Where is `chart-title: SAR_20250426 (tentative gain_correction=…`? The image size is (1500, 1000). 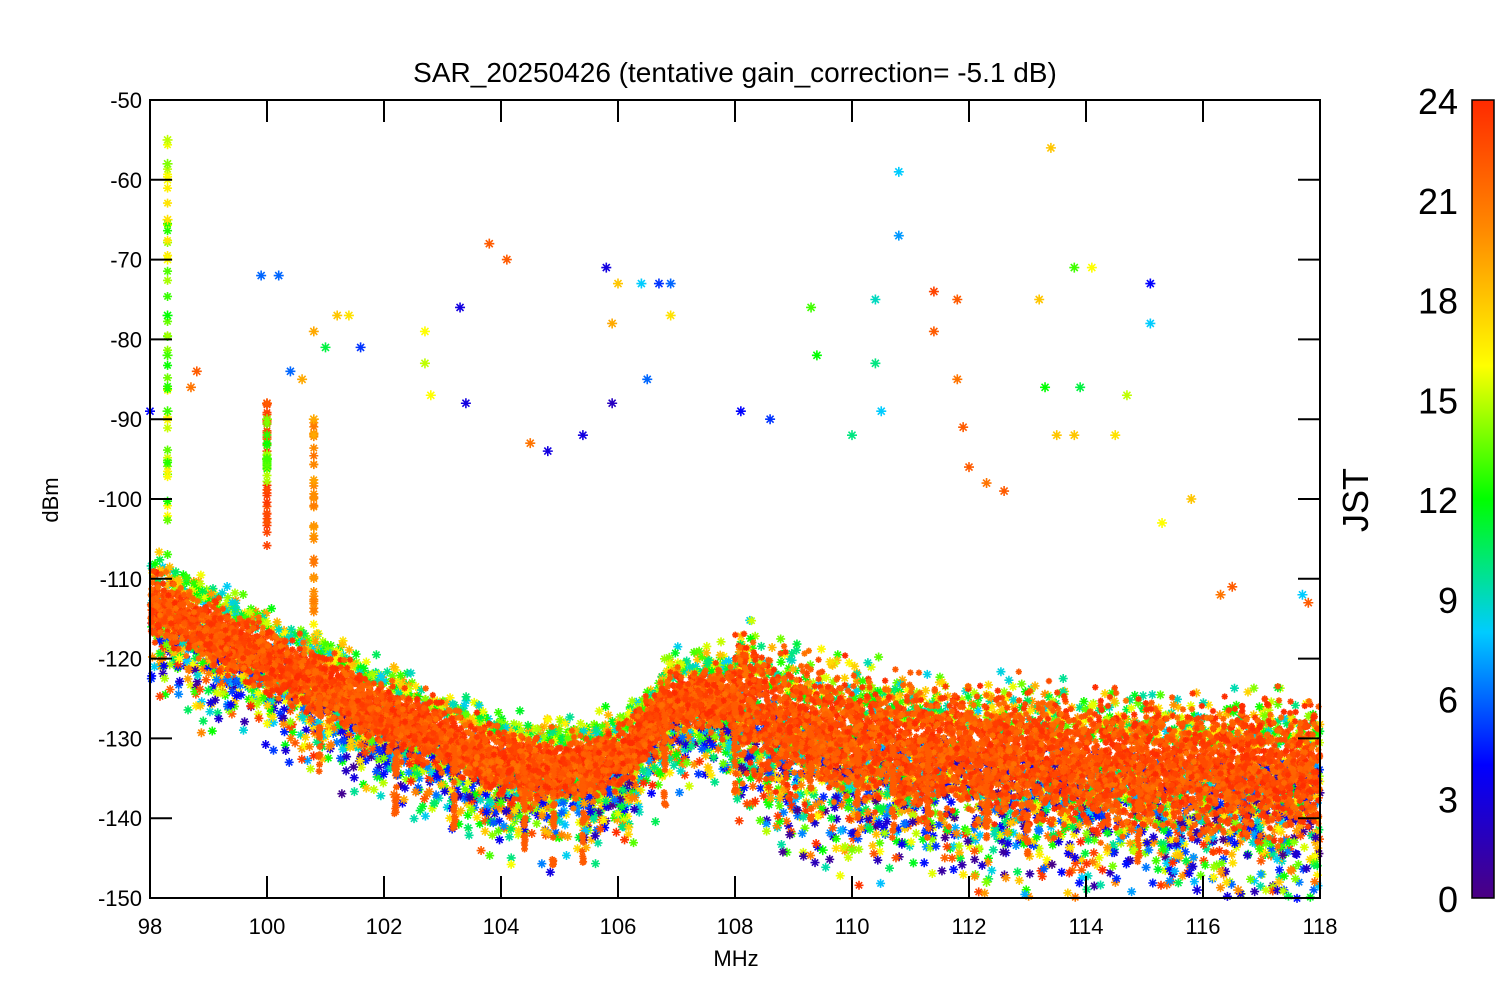 chart-title: SAR_20250426 (tentative gain_correction=… is located at coordinates (735, 72).